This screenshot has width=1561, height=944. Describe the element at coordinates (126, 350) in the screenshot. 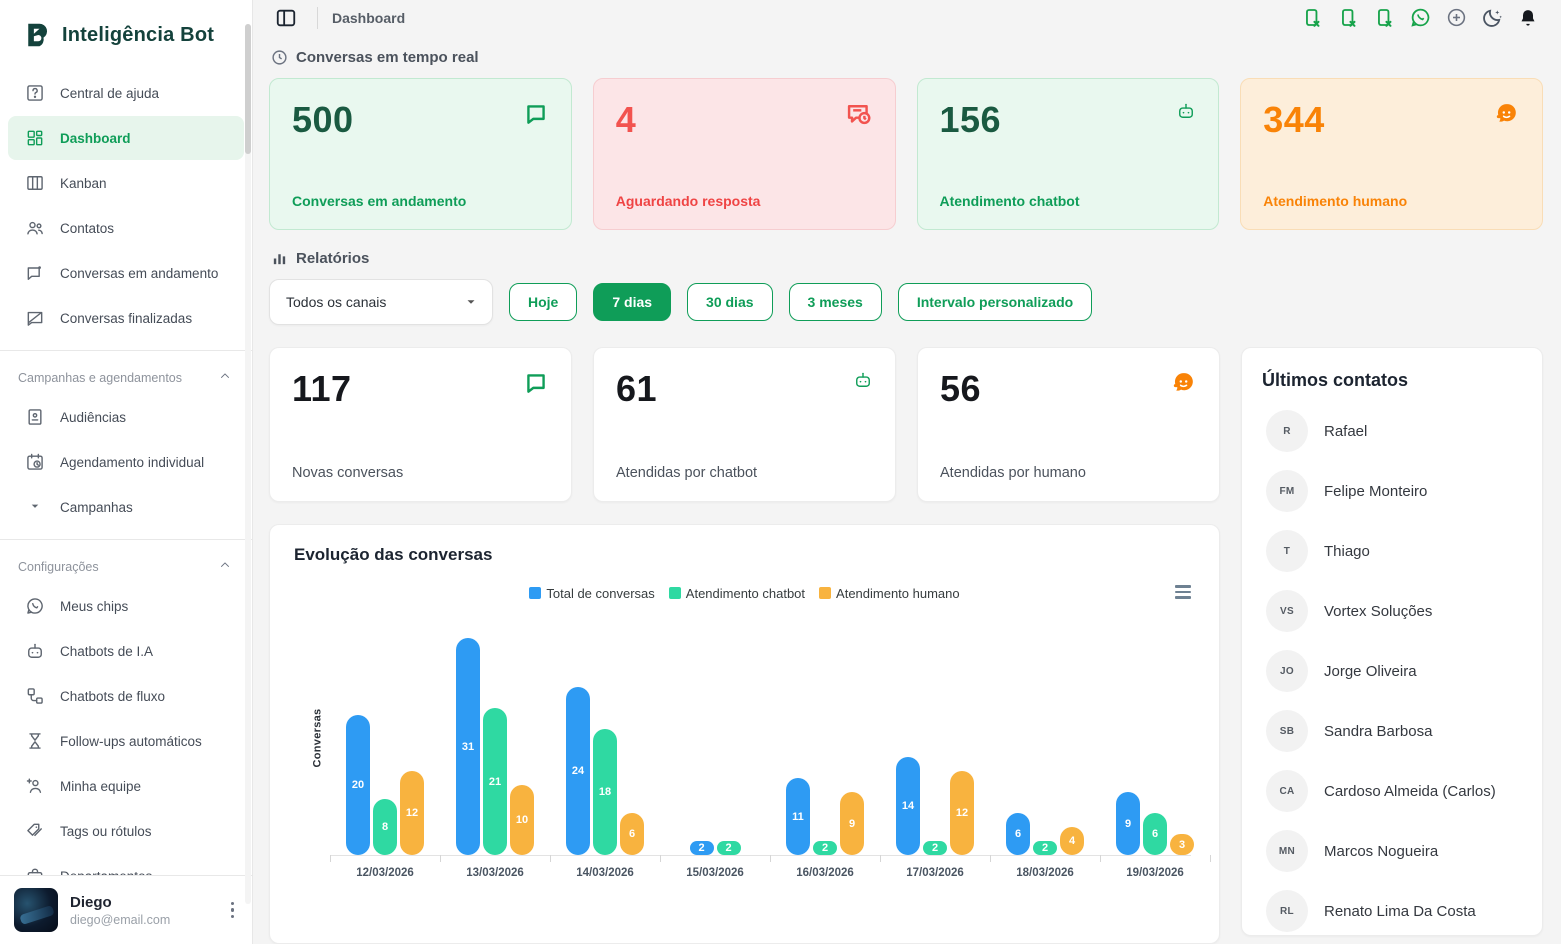

I see `sidebar-divider` at that location.